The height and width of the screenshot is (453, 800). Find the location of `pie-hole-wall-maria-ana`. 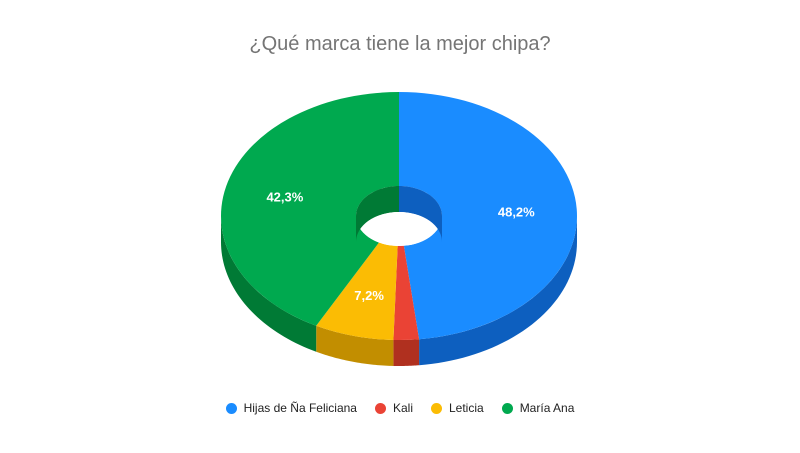

pie-hole-wall-maria-ana is located at coordinates (377, 214).